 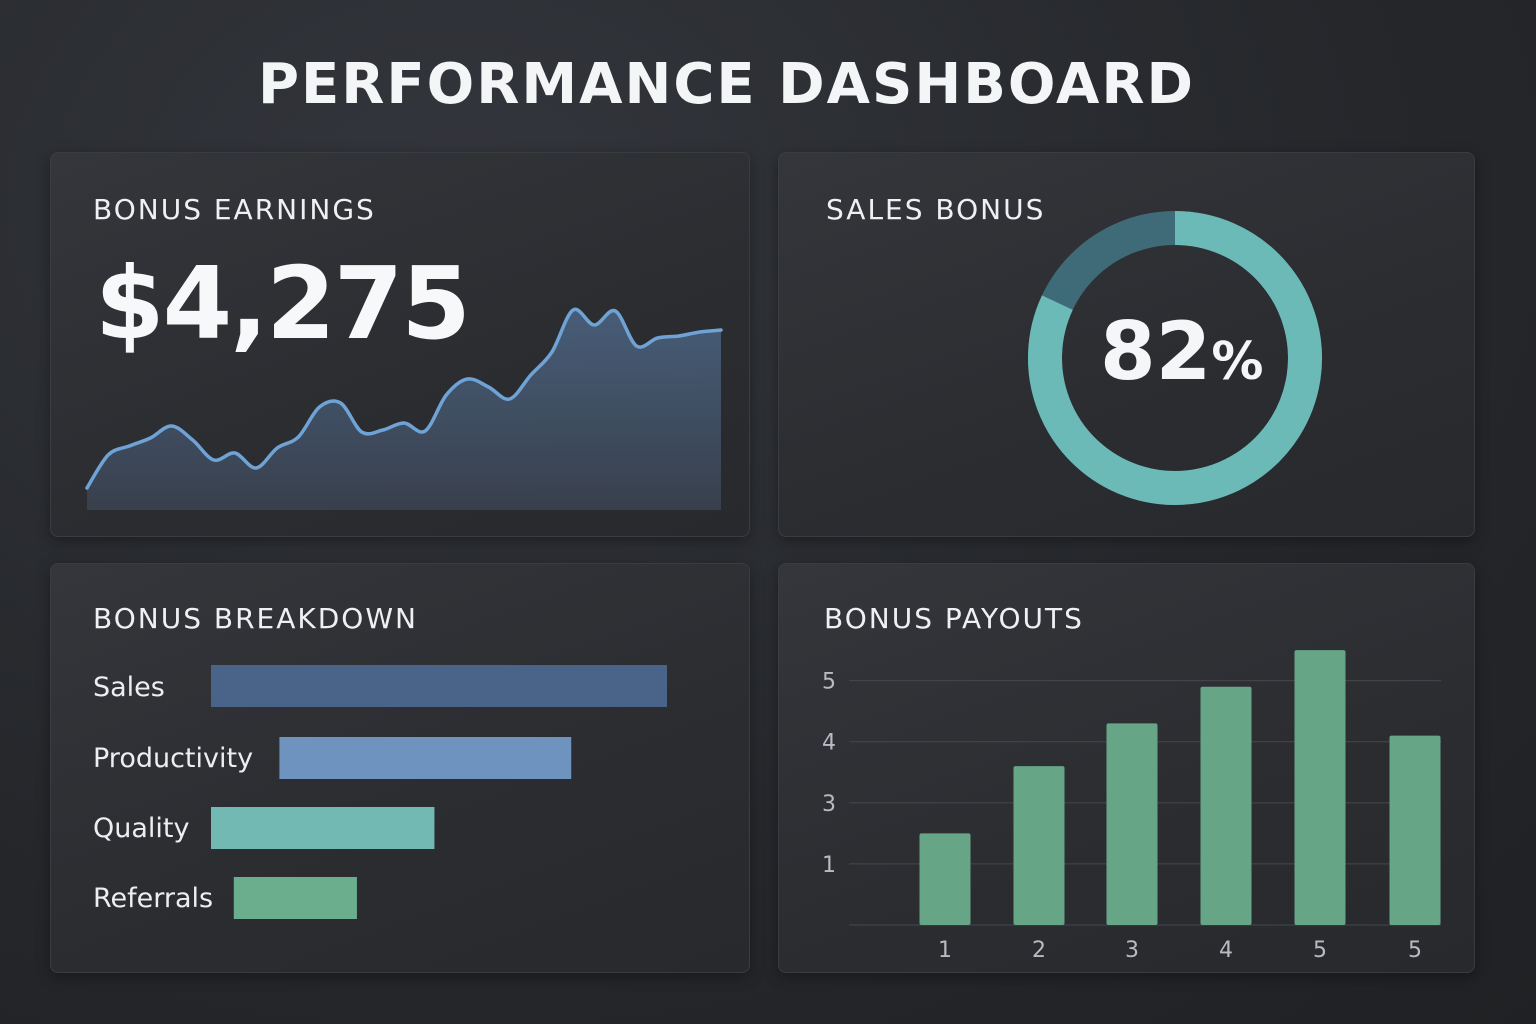 I want to click on earnings-line, so click(x=404, y=398).